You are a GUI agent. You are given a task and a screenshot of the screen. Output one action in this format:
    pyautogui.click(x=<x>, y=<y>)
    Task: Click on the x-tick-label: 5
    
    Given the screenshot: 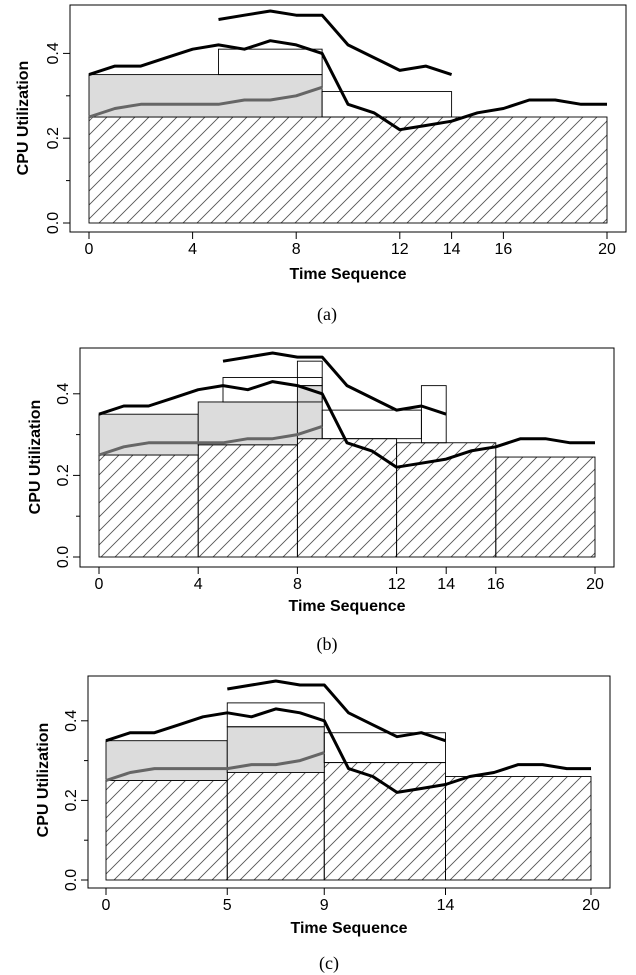 What is the action you would take?
    pyautogui.click(x=227, y=905)
    